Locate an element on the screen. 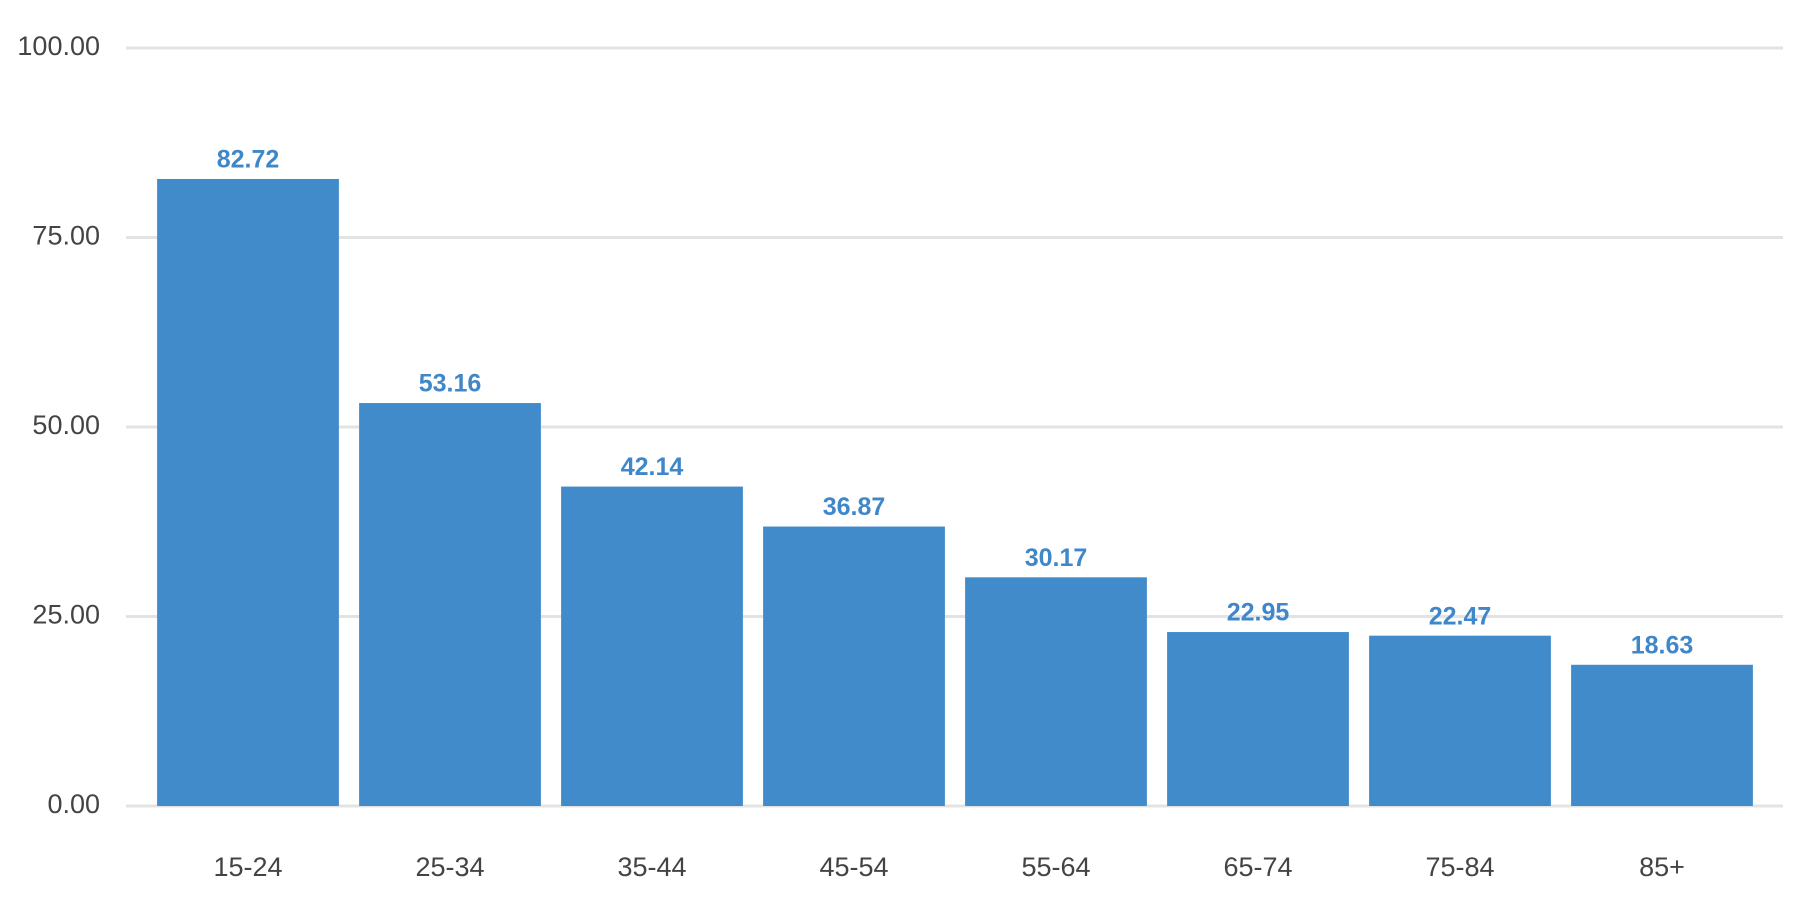 This screenshot has height=900, width=1800. x-tick-label: 15-24 is located at coordinates (247, 867).